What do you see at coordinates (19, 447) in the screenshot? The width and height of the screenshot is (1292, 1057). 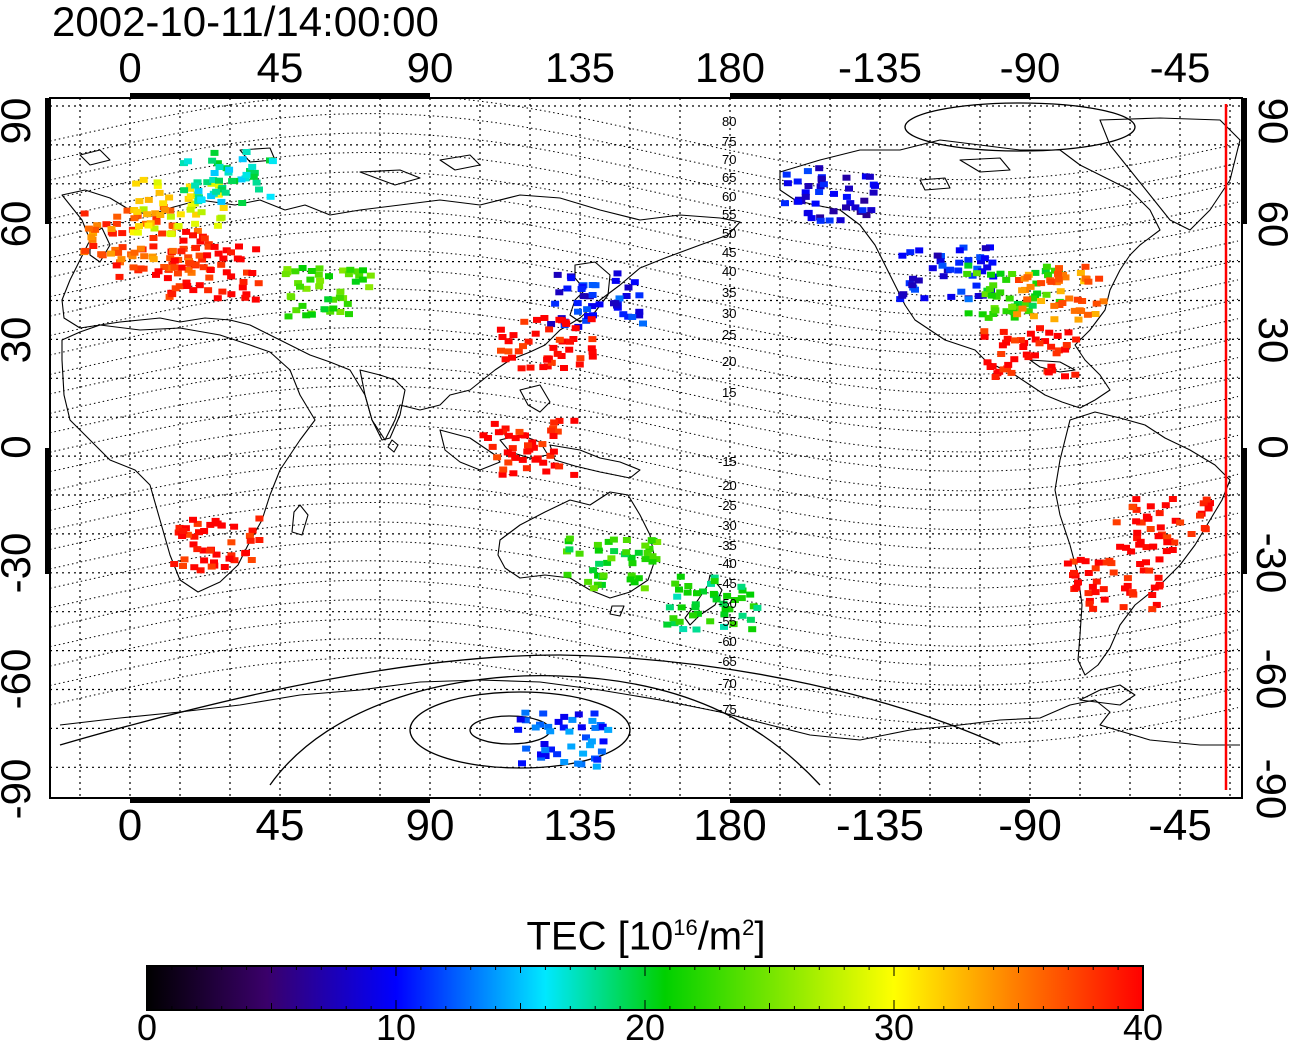 I see `left-tick-label: 0` at bounding box center [19, 447].